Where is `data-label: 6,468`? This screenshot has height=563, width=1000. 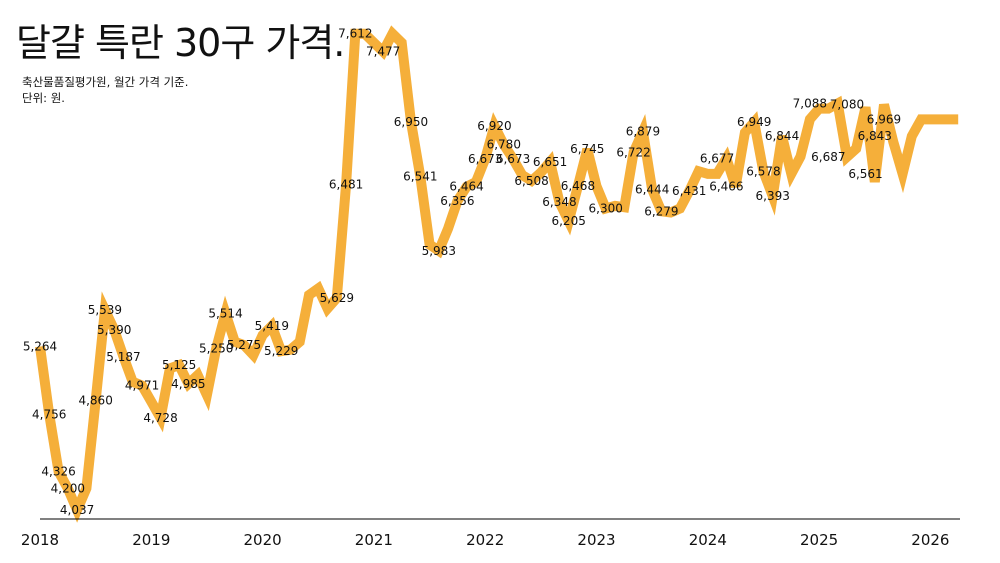 data-label: 6,468 is located at coordinates (578, 186).